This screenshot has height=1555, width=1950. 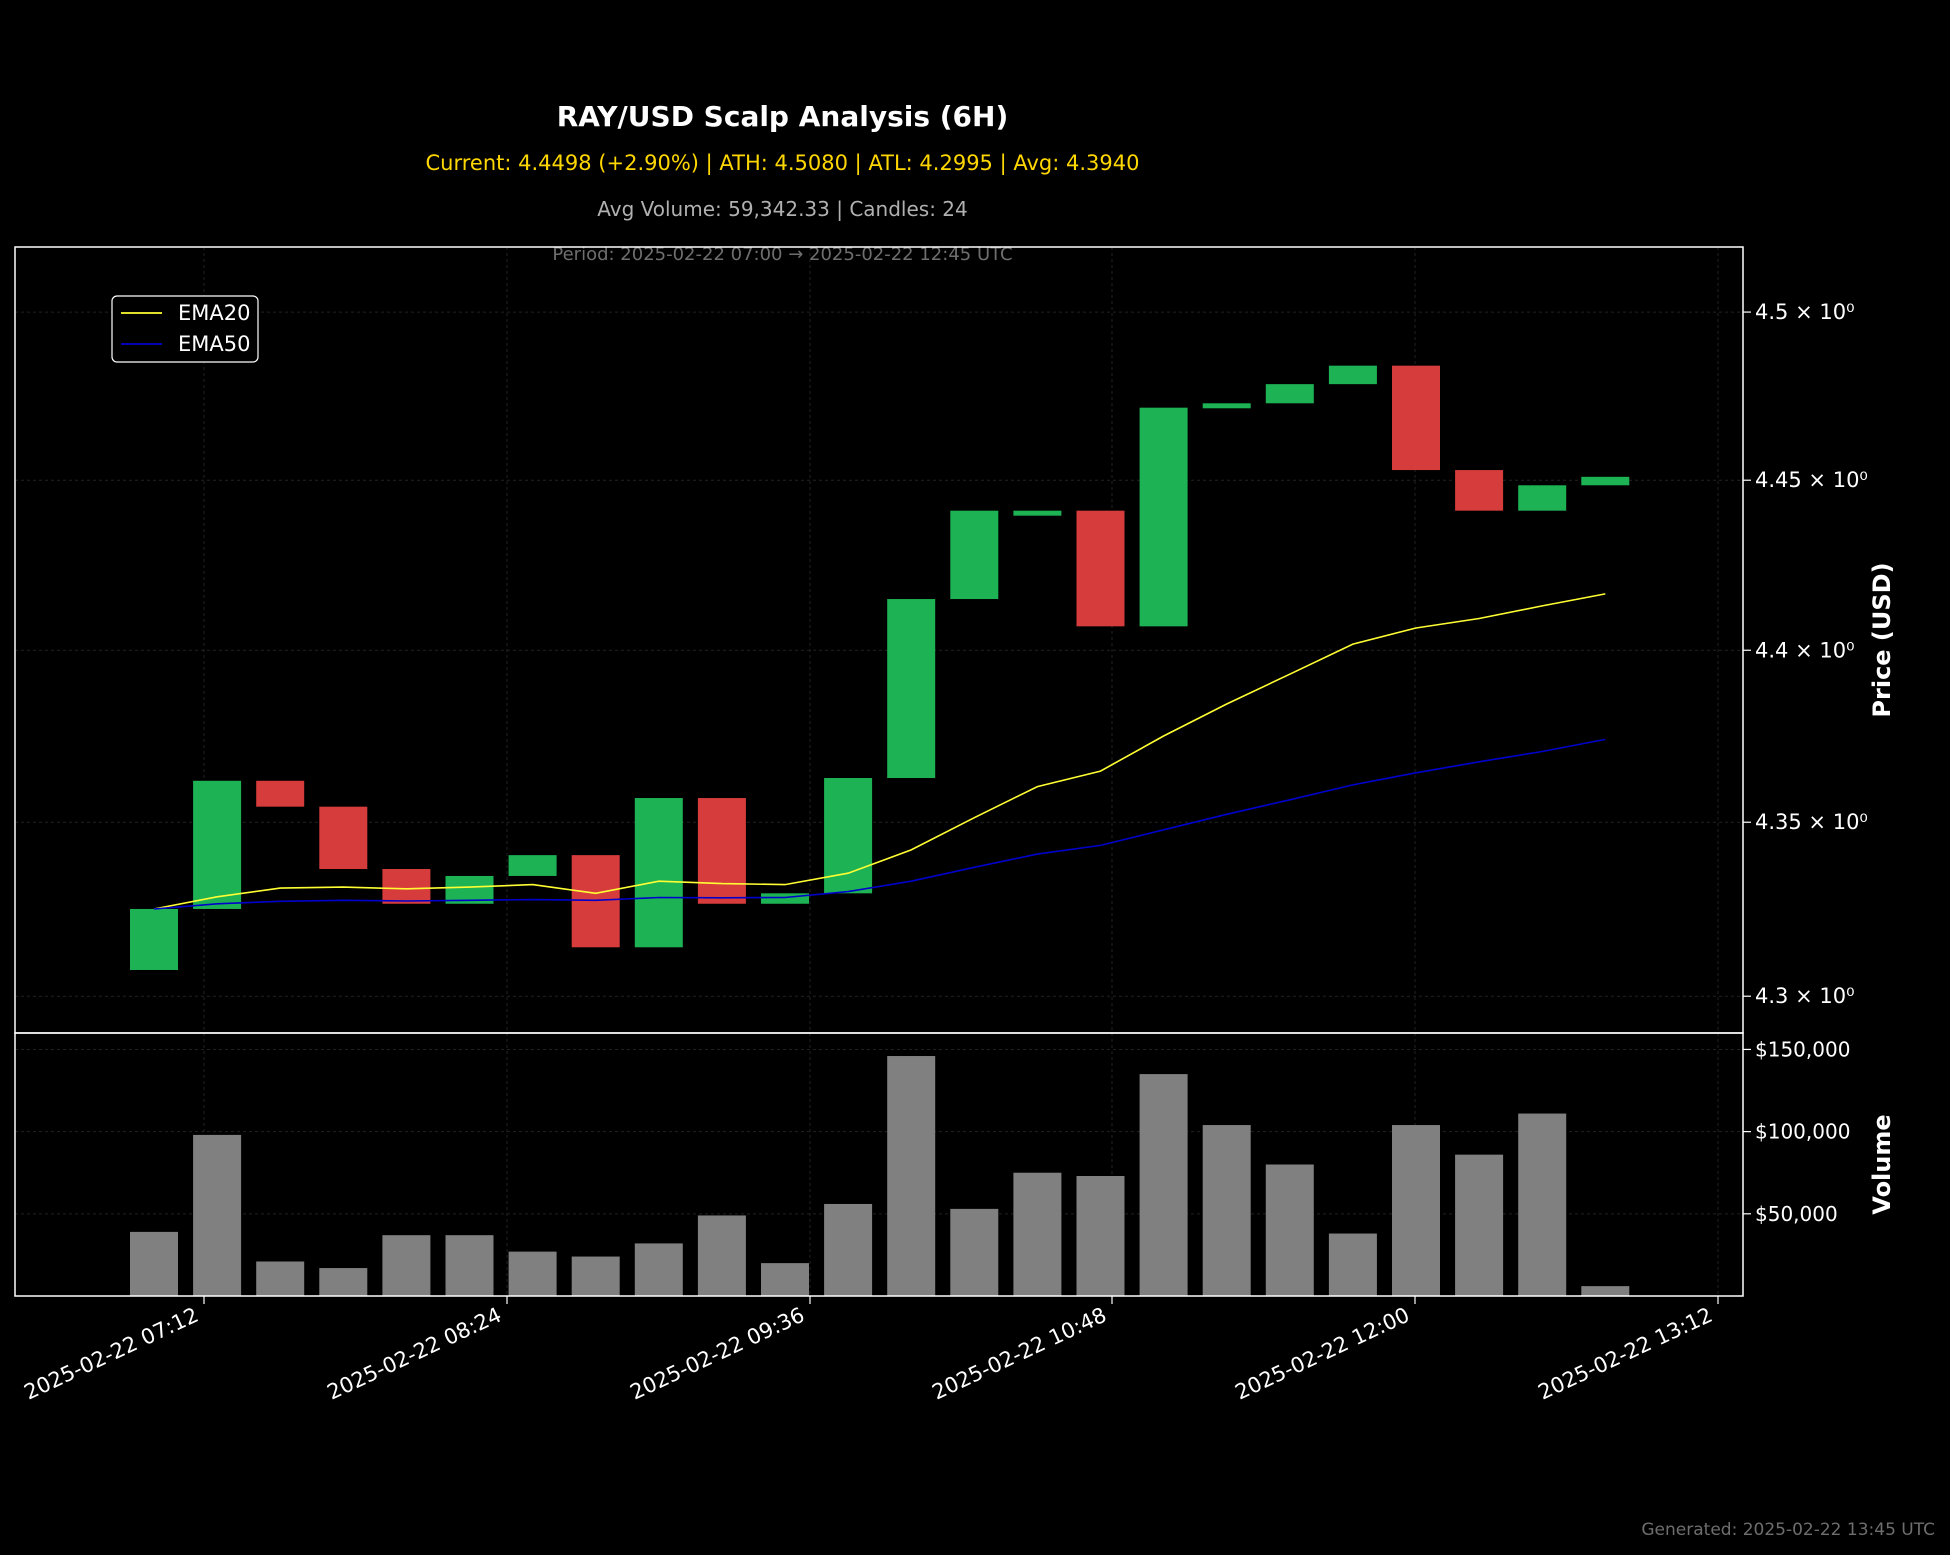 What do you see at coordinates (782, 116) in the screenshot?
I see `chart-title: RAY/USD Scalp Analysis (6H)` at bounding box center [782, 116].